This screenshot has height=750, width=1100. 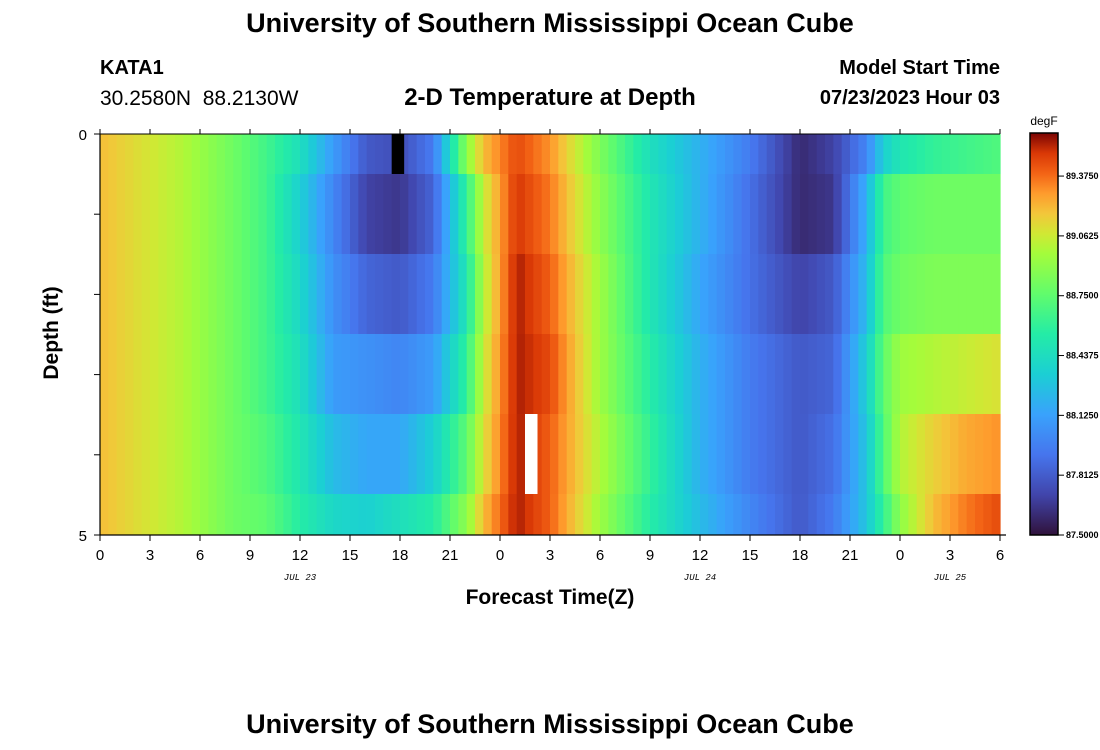 What do you see at coordinates (398, 154) in the screenshot?
I see `missing-data-cell` at bounding box center [398, 154].